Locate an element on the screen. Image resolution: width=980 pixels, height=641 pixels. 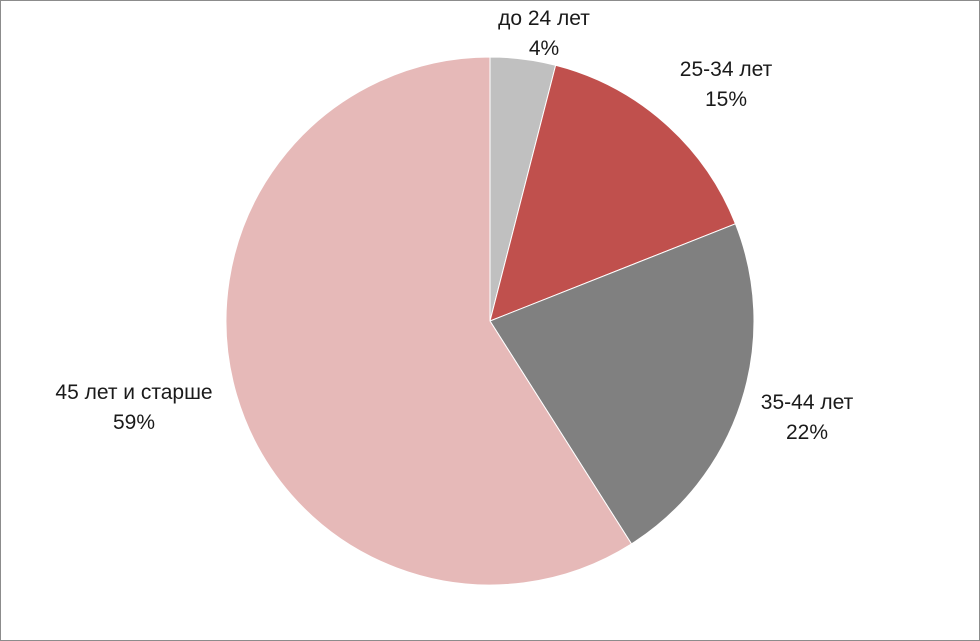
slice-category-label: 35-44 лет is located at coordinates (807, 402).